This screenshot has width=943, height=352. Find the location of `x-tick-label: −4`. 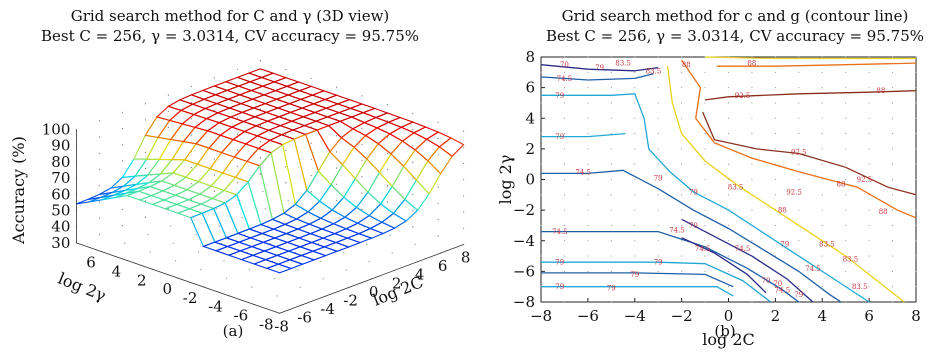

x-tick-label: −4 is located at coordinates (635, 316).